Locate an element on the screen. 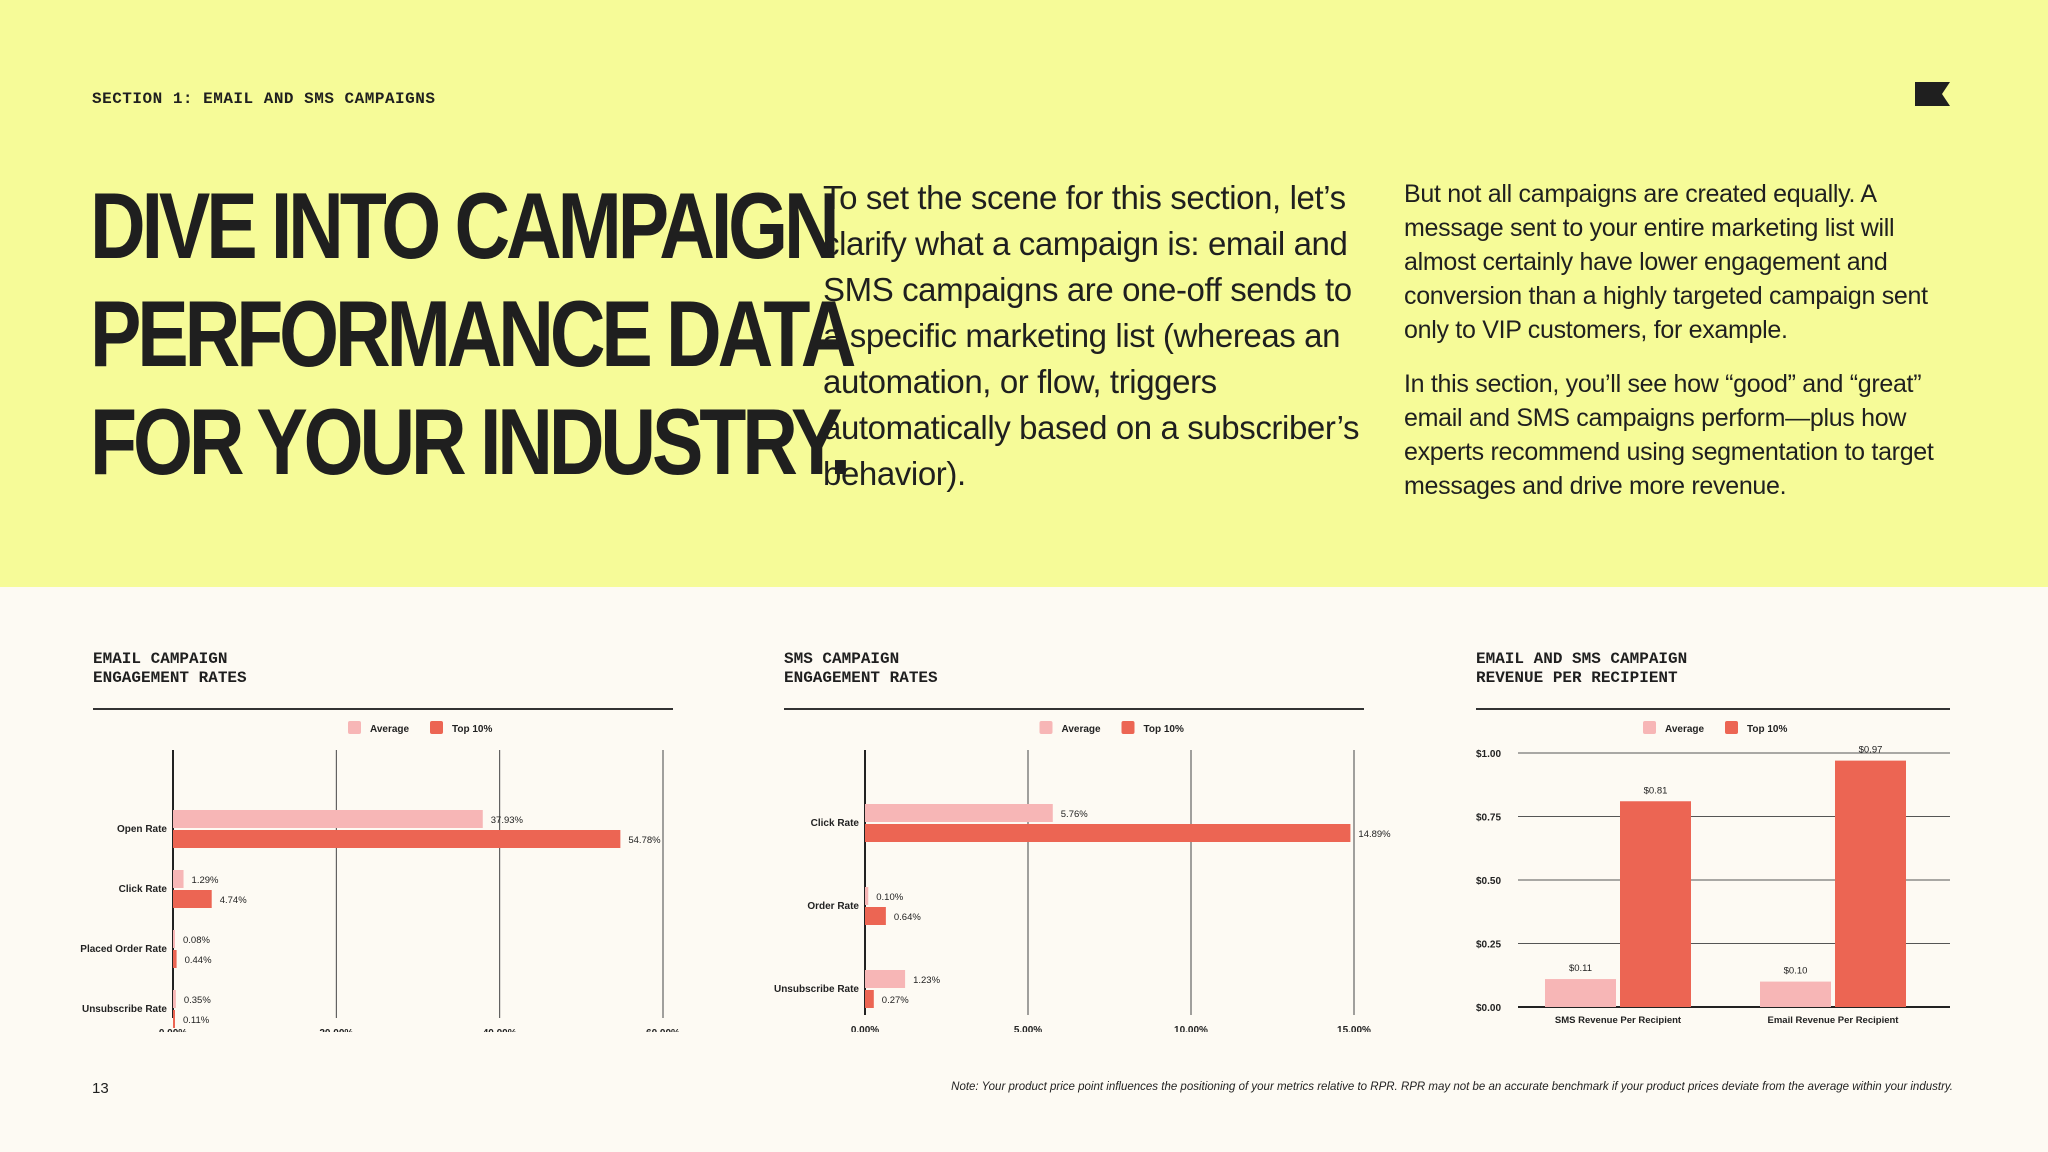 The height and width of the screenshot is (1152, 2048). sms-tick-label-3: 15.00% is located at coordinates (1354, 1028).